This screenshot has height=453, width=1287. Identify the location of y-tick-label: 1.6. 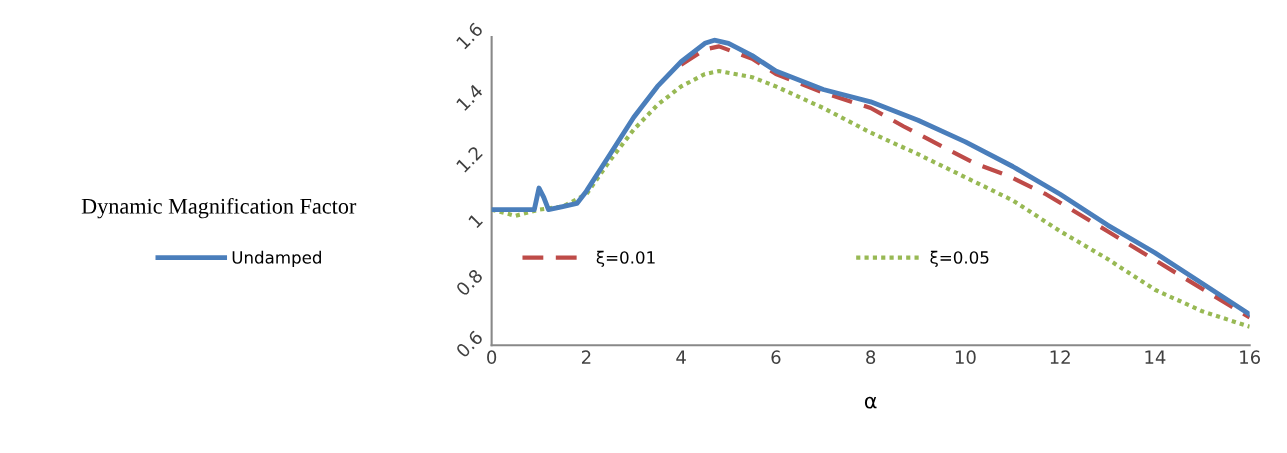
(469, 35).